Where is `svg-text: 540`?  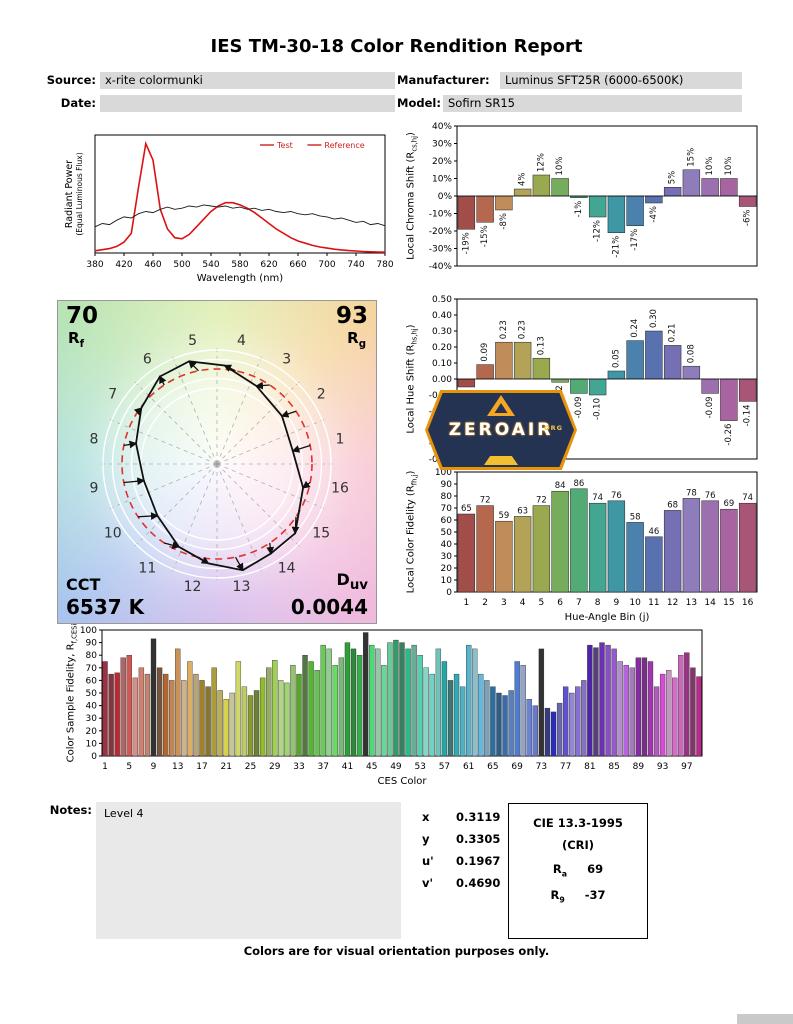
svg-text: 540 is located at coordinates (210, 265).